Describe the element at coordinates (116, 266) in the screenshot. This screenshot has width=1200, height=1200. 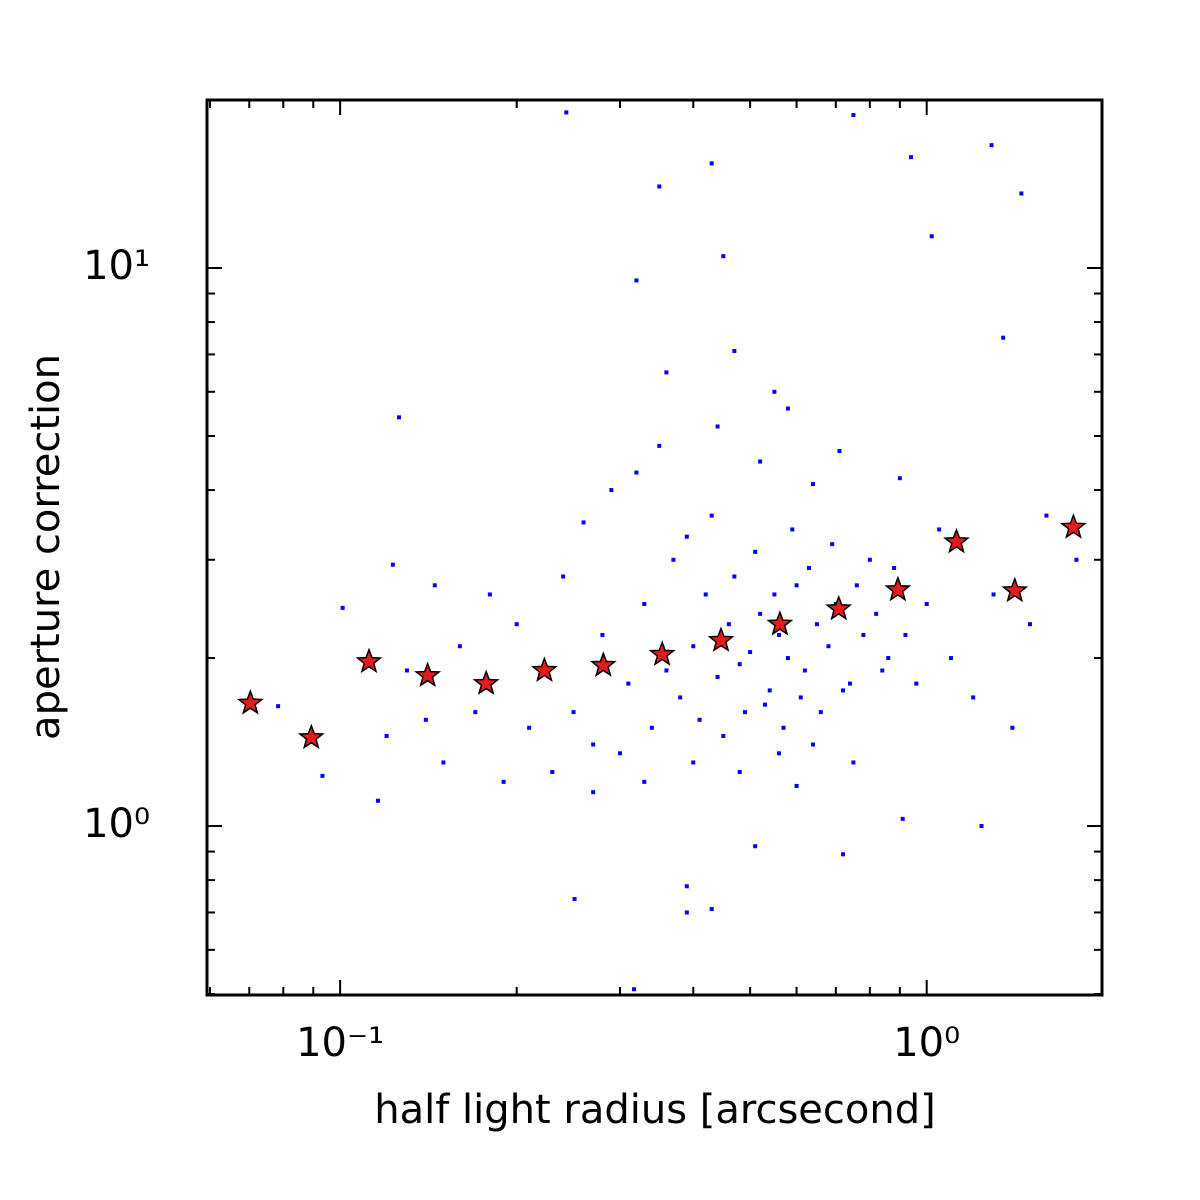
I see `y-tick-label: 10¹` at that location.